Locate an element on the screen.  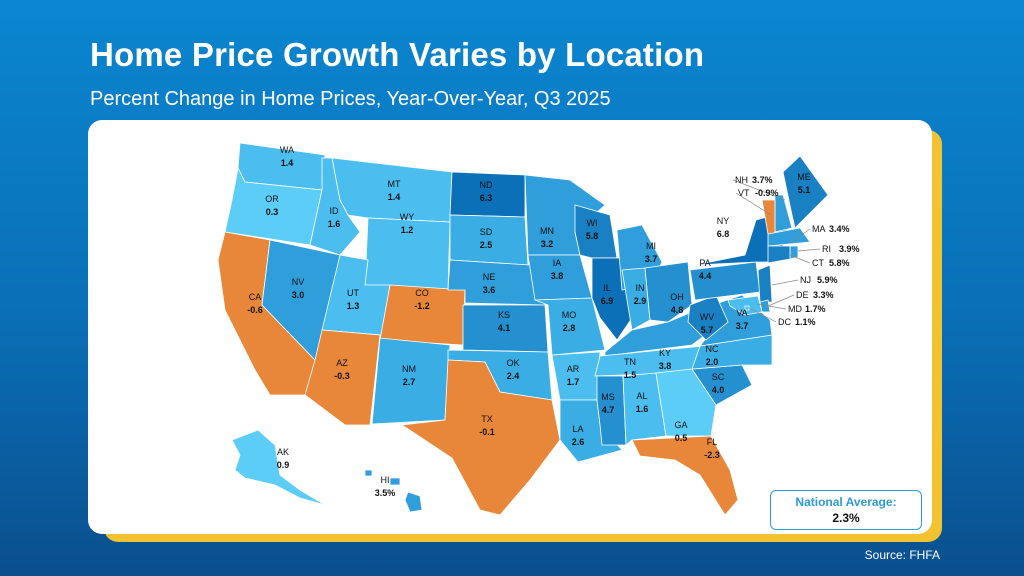
state-label-ri: RI is located at coordinates (826, 249).